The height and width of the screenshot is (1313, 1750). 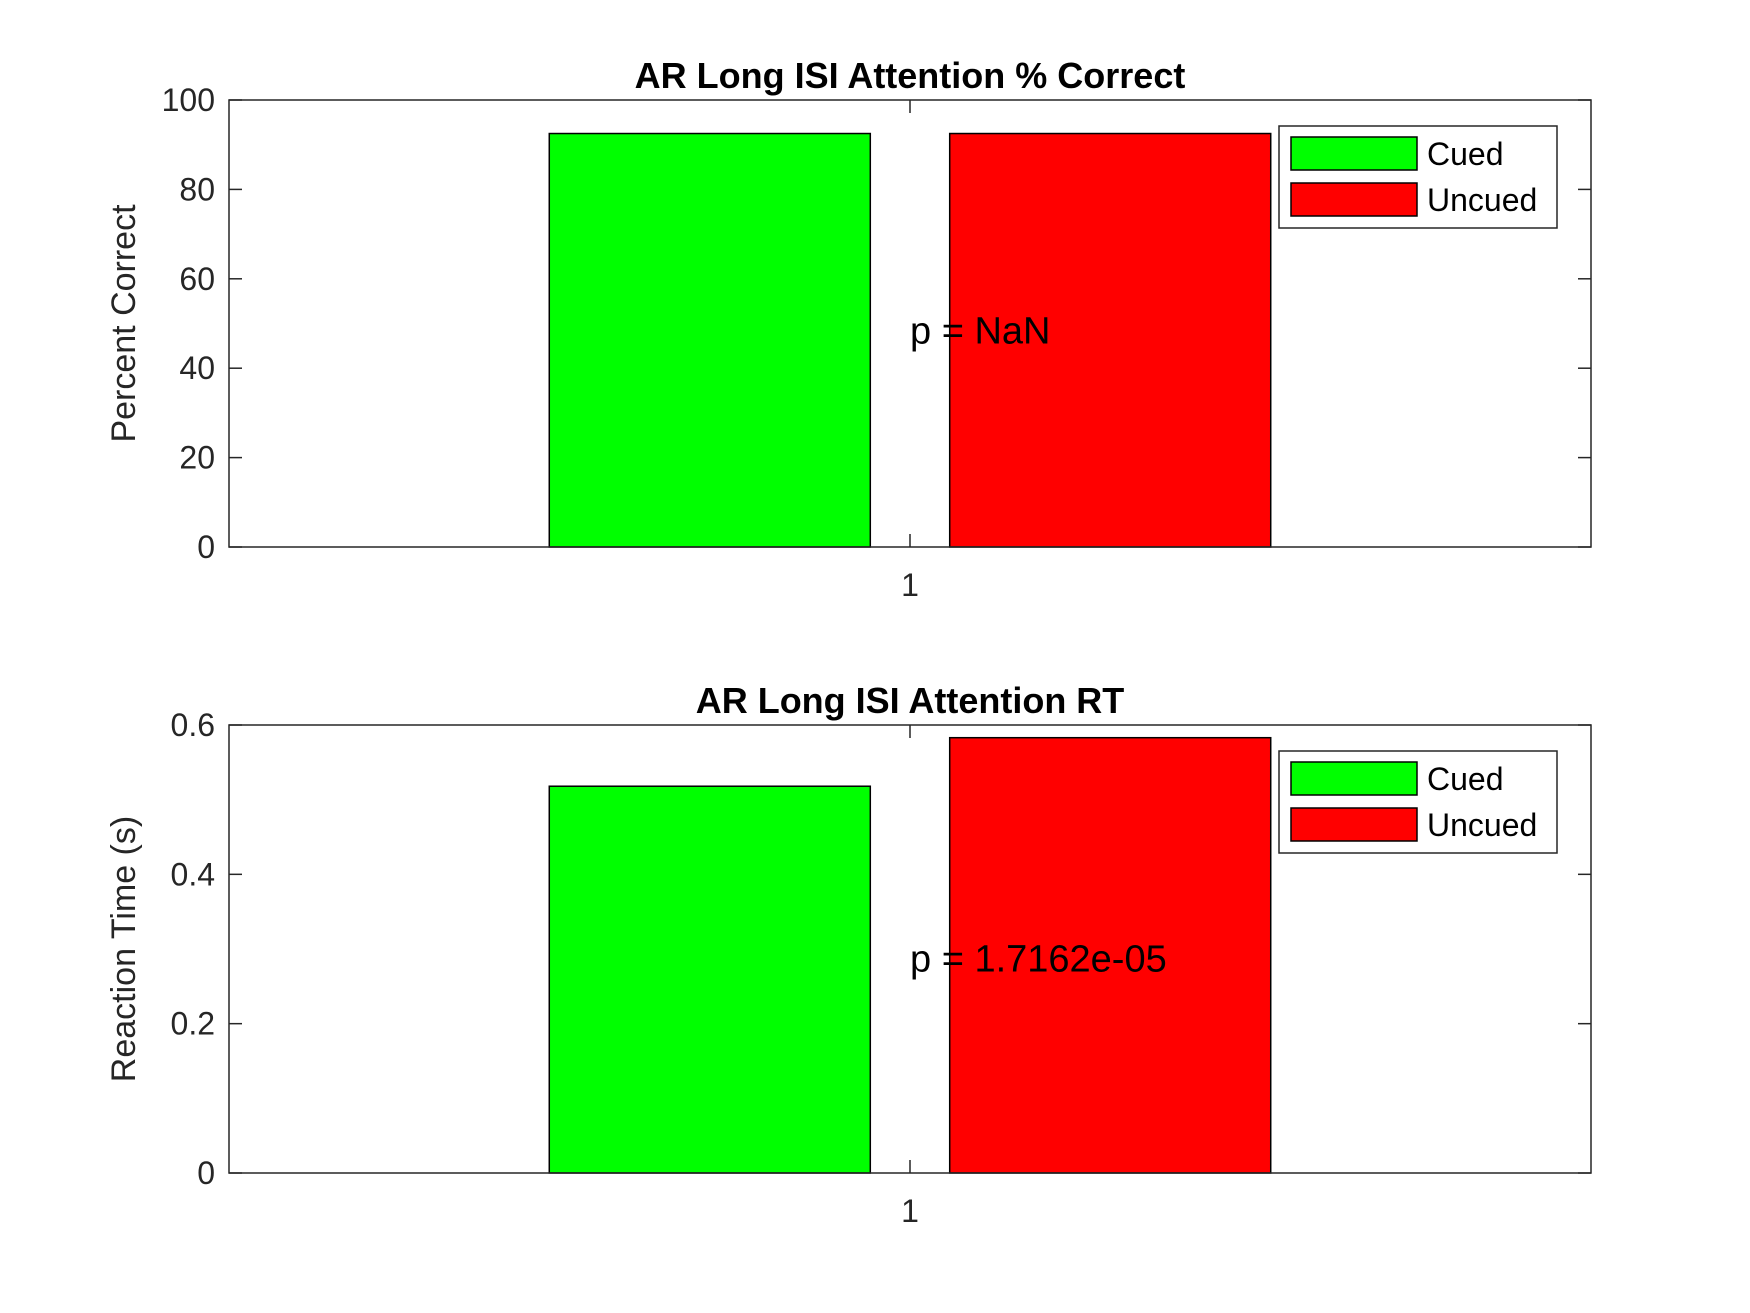 What do you see at coordinates (124, 323) in the screenshot?
I see `y-axis-label: Percent Correct` at bounding box center [124, 323].